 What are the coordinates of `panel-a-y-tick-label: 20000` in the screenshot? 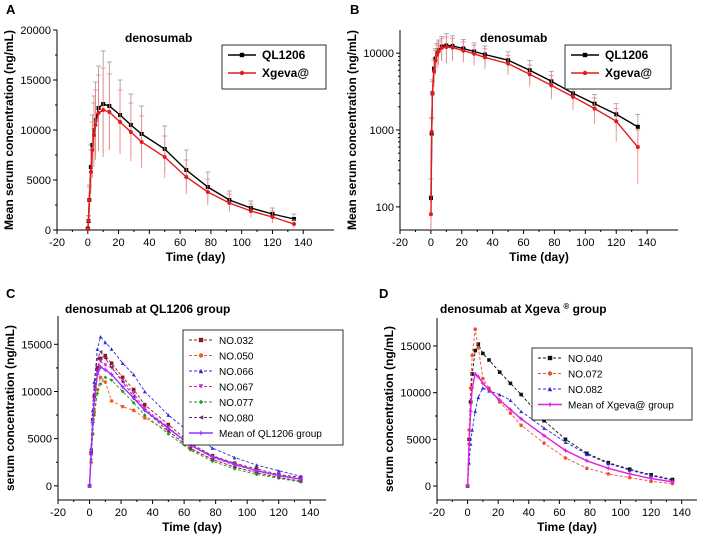 It's located at (35, 31).